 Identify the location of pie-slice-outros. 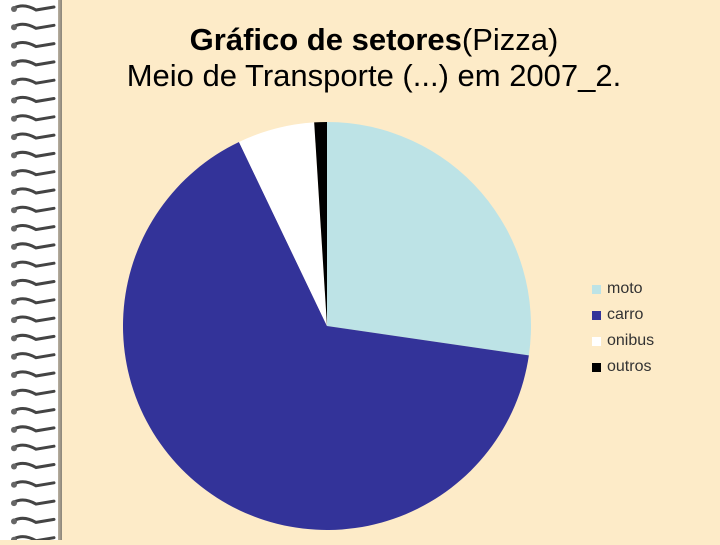
(320, 223).